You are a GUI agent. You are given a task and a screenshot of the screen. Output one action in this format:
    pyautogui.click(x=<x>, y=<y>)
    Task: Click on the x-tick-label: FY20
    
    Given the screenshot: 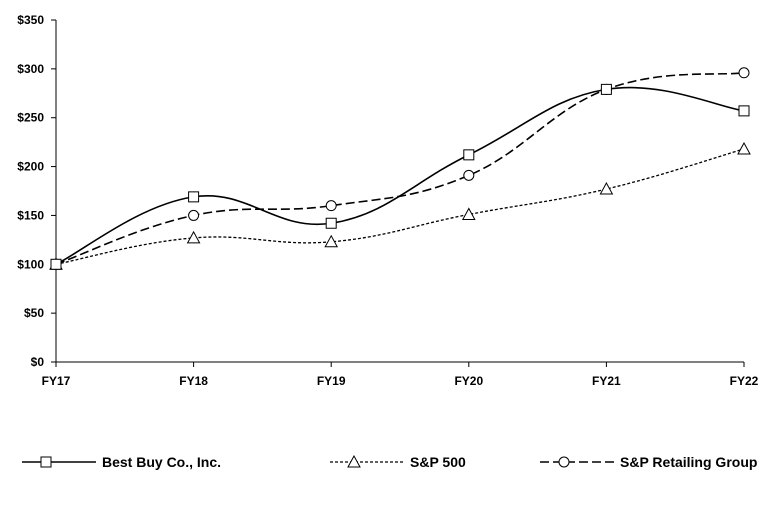 What is the action you would take?
    pyautogui.click(x=468, y=381)
    